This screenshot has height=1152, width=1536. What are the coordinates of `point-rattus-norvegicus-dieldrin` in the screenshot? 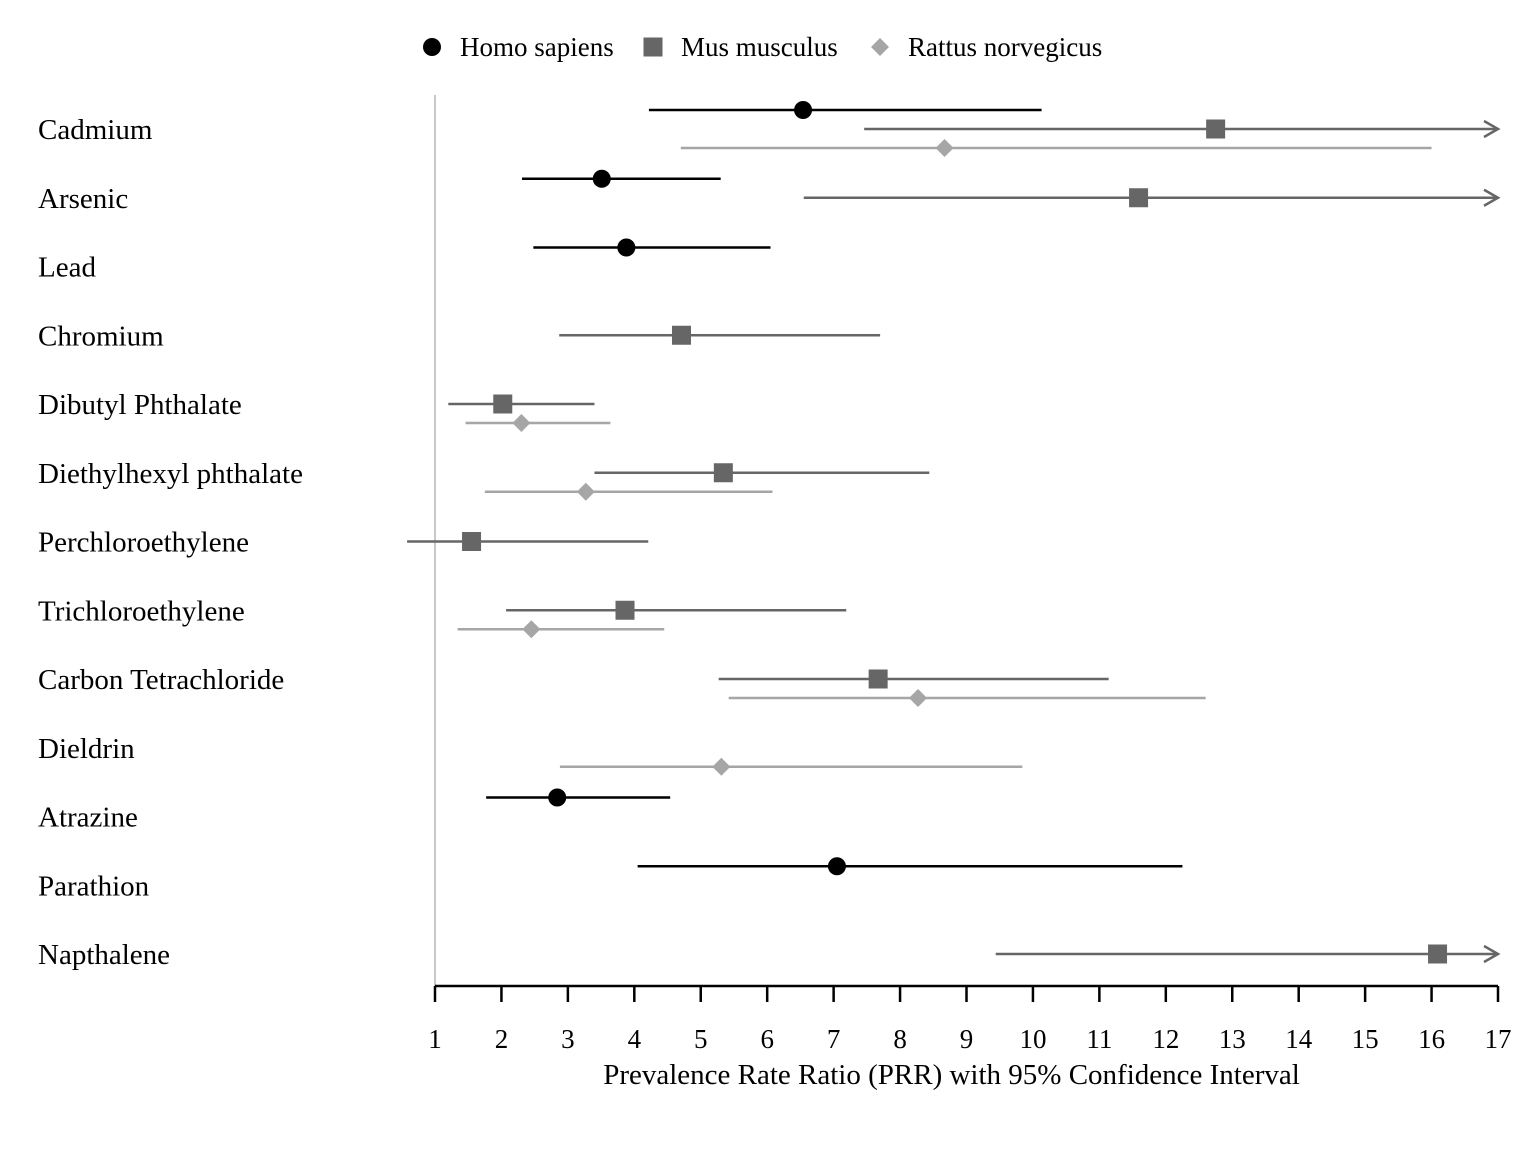 It's located at (721, 766).